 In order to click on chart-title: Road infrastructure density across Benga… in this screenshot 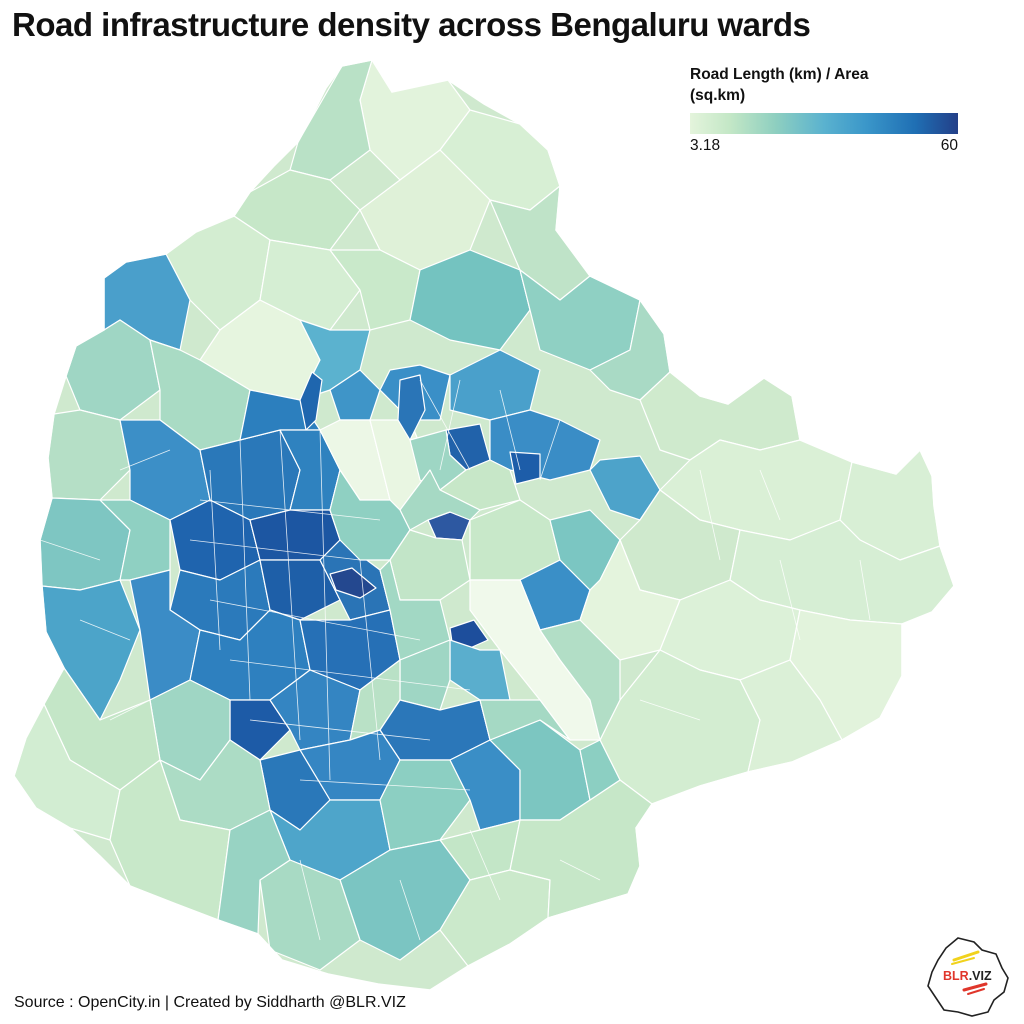, I will do `click(411, 24)`.